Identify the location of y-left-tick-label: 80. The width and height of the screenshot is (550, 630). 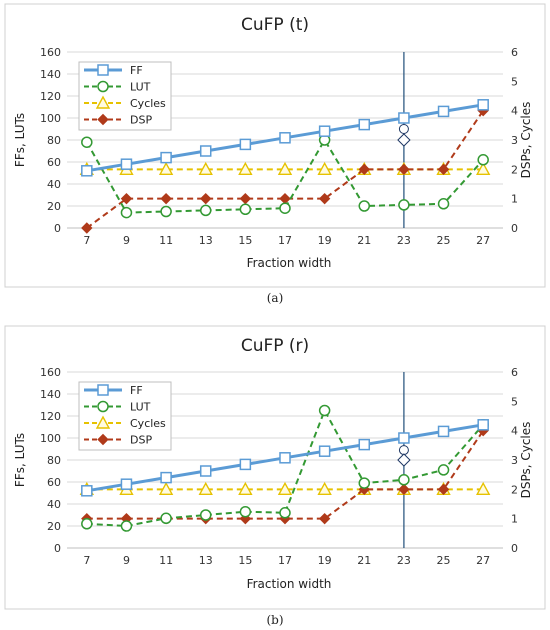
(54, 460).